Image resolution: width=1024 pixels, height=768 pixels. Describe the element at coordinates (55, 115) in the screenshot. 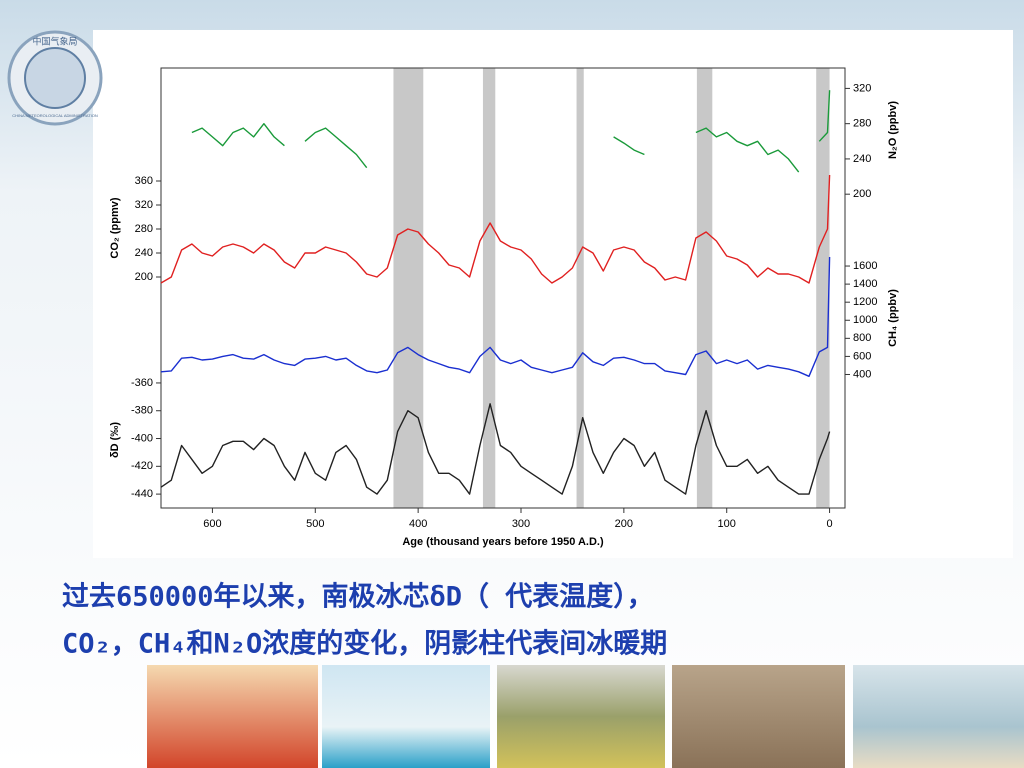

I see `logo-text: CHINA METEOROLOGICAL ADMINISTRATION` at that location.